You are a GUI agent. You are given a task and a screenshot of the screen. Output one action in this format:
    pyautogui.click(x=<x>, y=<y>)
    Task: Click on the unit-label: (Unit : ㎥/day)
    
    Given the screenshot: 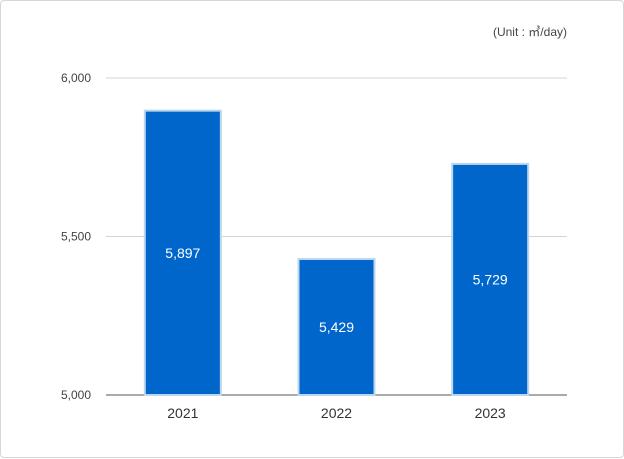 What is the action you would take?
    pyautogui.click(x=529, y=32)
    